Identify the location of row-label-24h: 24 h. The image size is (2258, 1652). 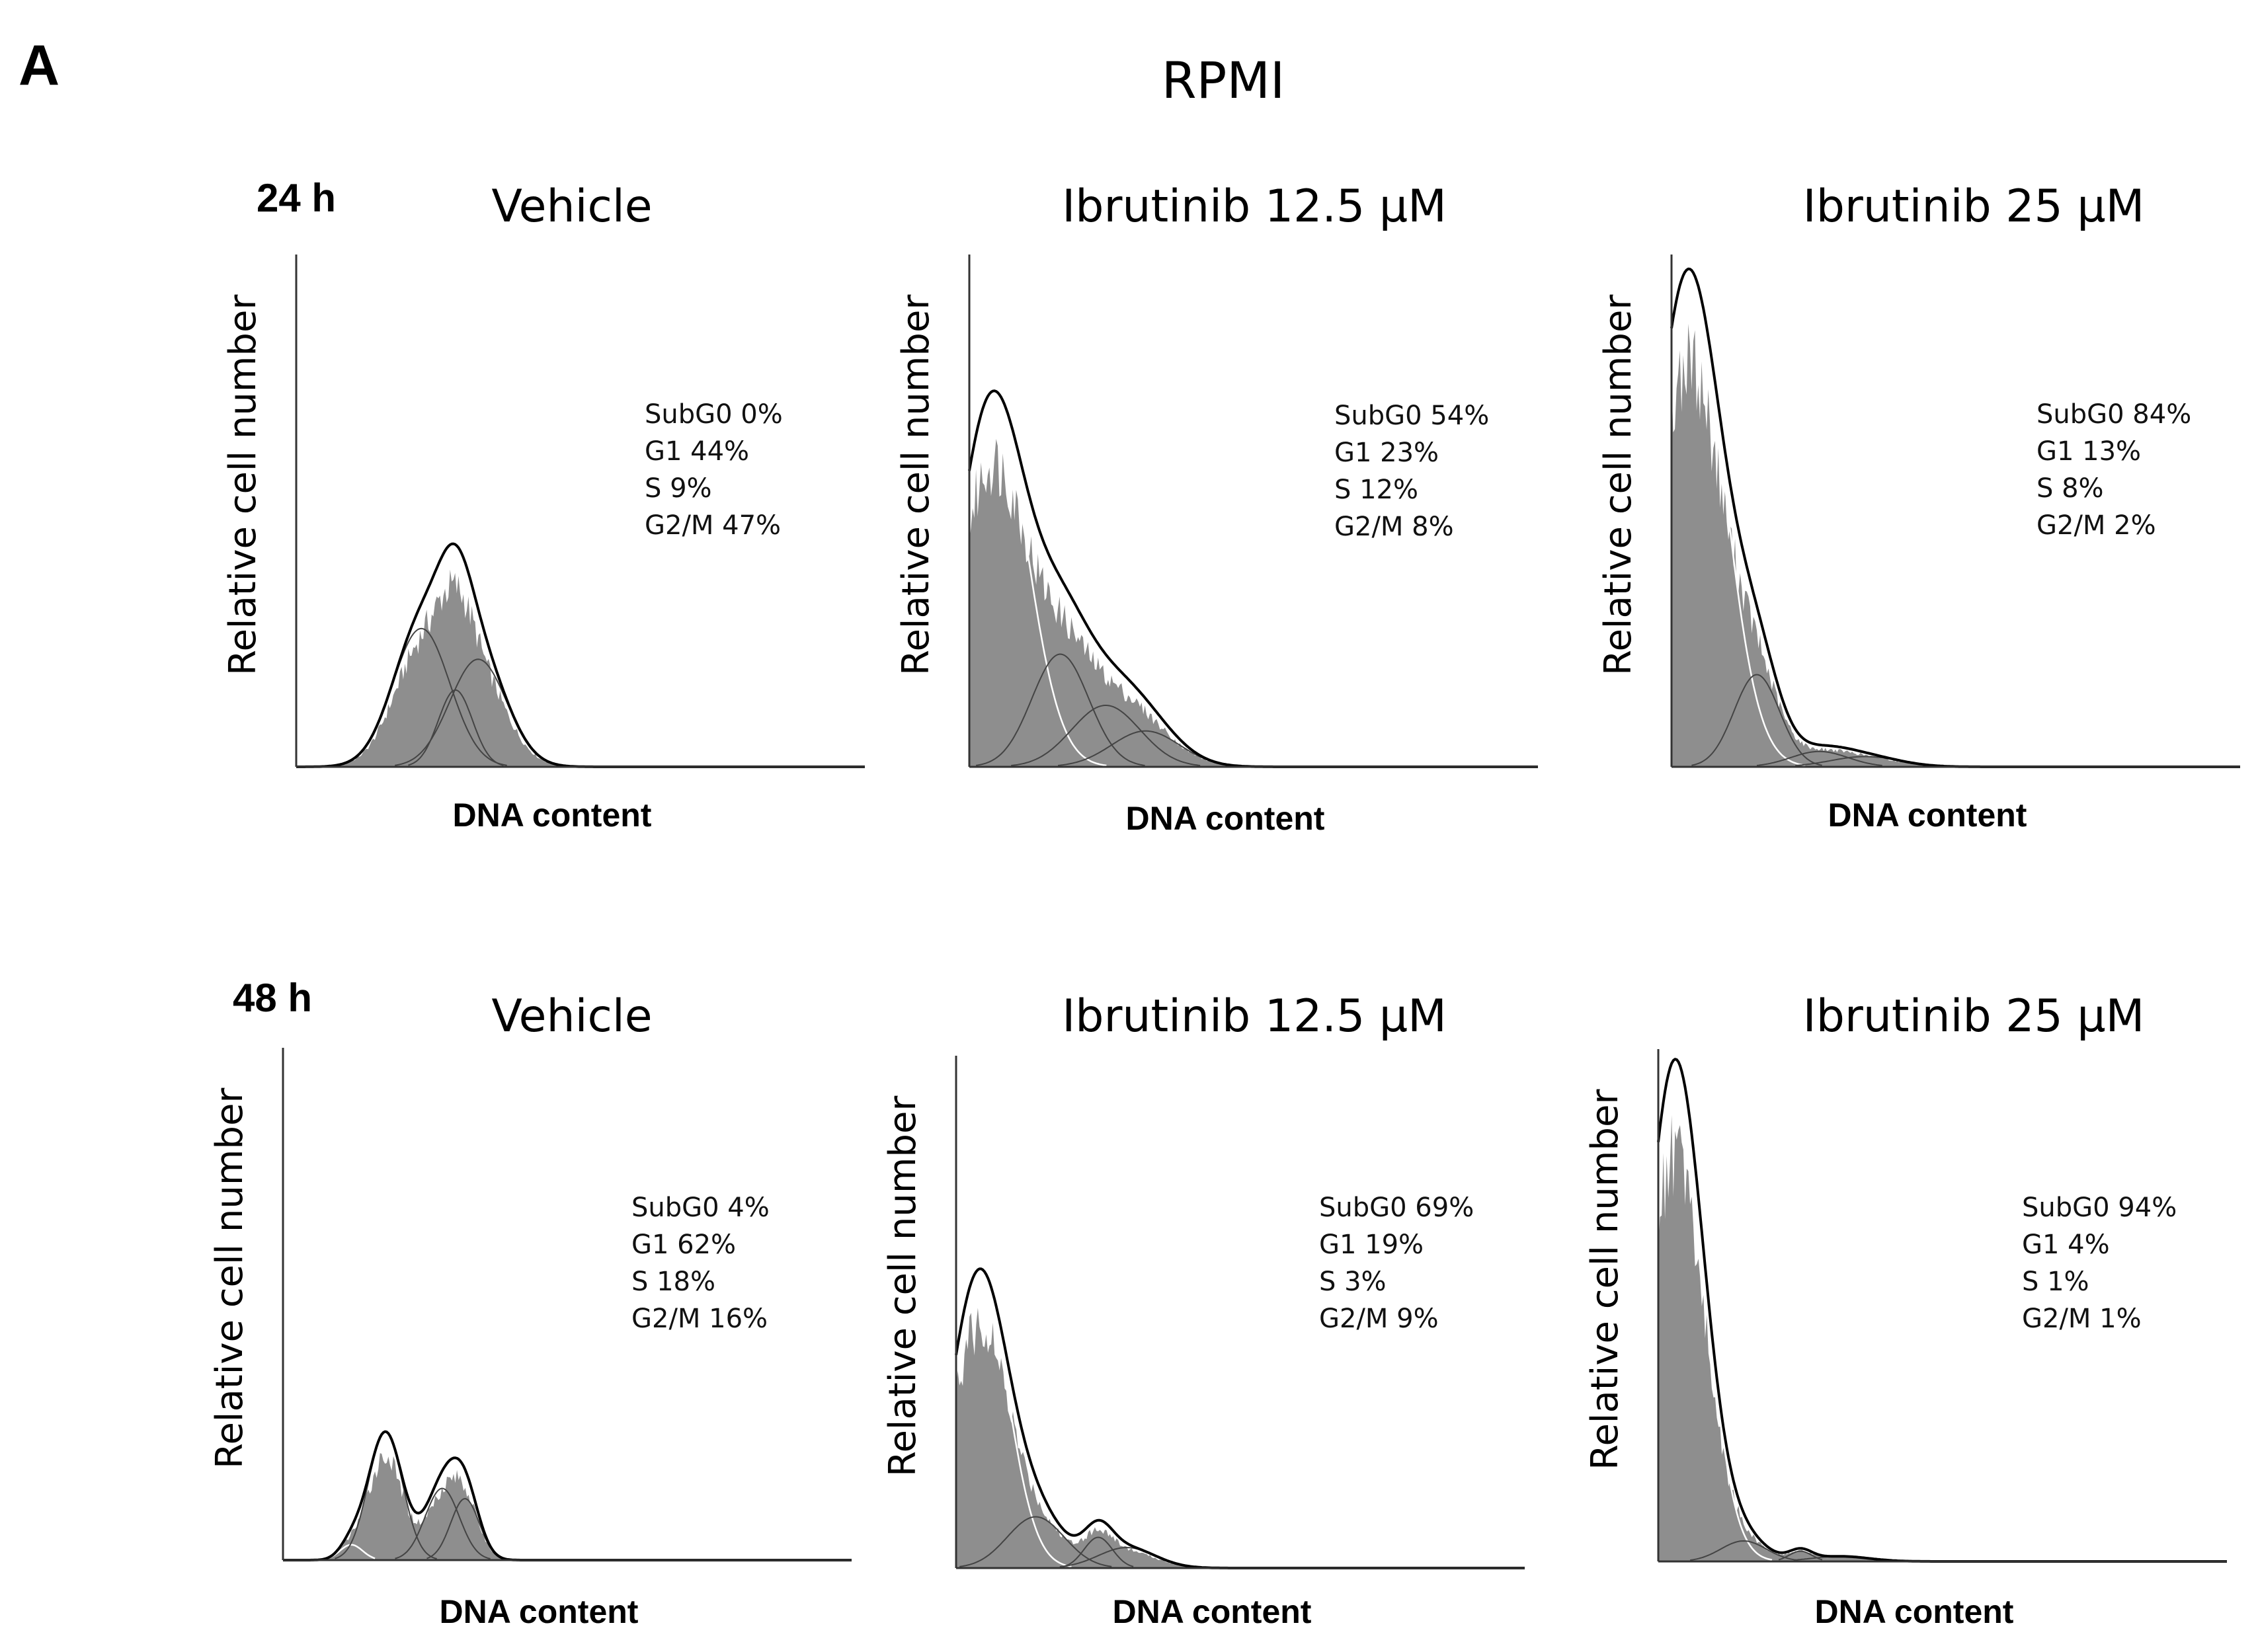
(297, 198).